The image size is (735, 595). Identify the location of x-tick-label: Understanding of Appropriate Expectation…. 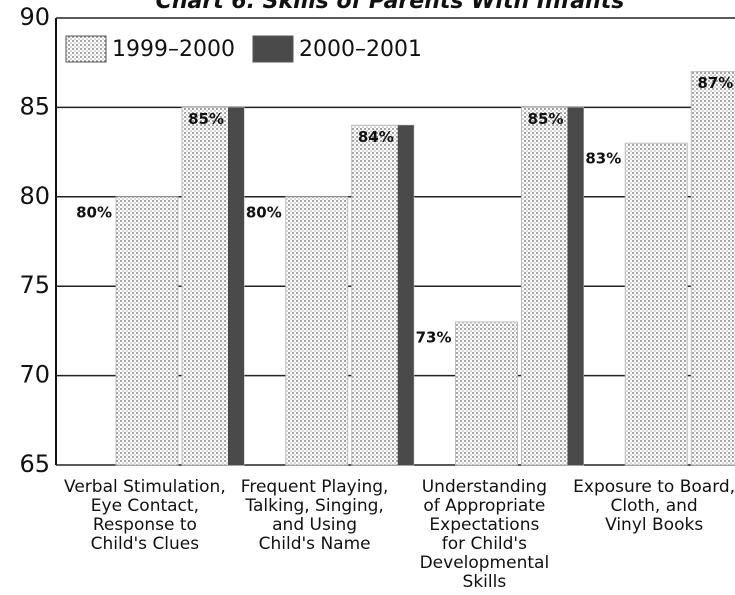
(484, 534).